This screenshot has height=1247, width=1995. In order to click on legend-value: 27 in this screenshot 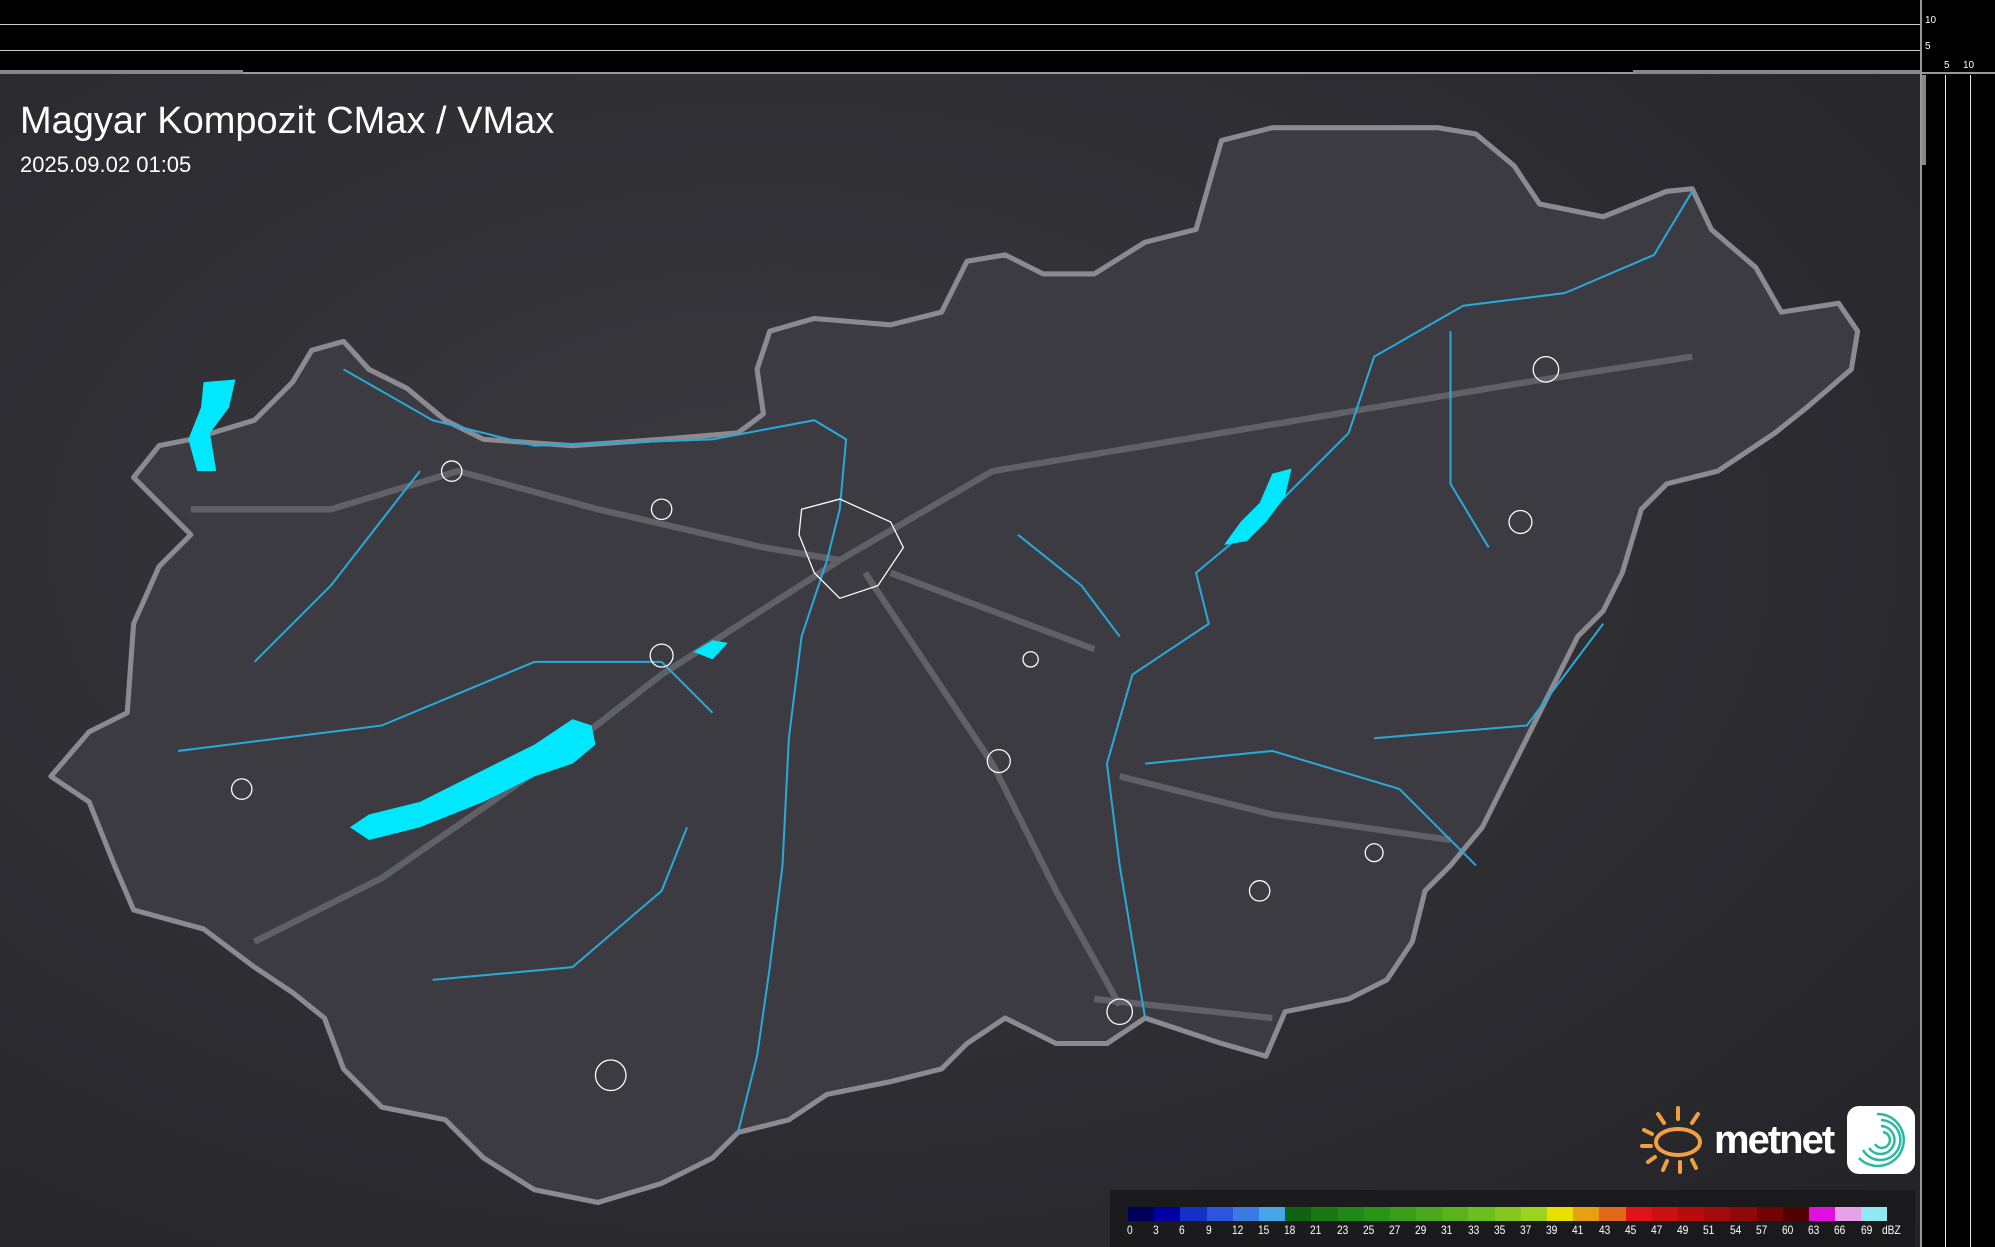, I will do `click(1395, 1230)`.